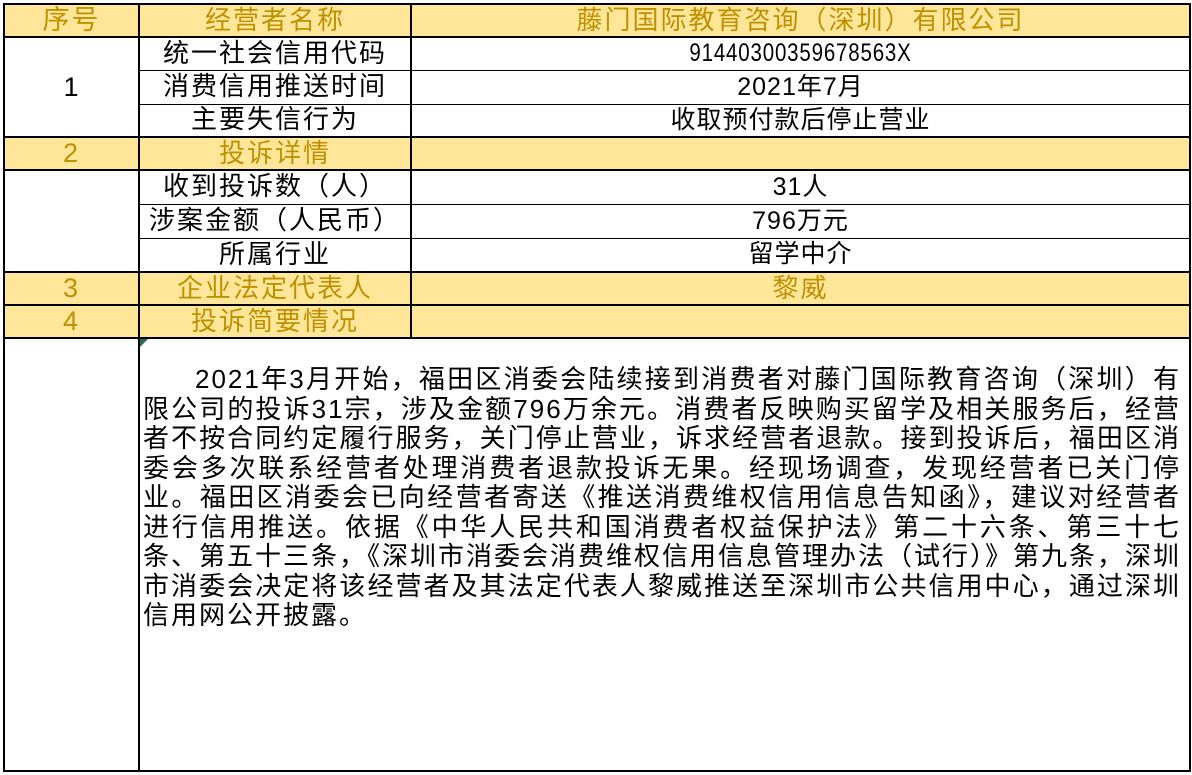 The width and height of the screenshot is (1192, 775). Describe the element at coordinates (275, 187) in the screenshot. I see `complaint-count-label-cell: 收到投诉数（人）` at that location.